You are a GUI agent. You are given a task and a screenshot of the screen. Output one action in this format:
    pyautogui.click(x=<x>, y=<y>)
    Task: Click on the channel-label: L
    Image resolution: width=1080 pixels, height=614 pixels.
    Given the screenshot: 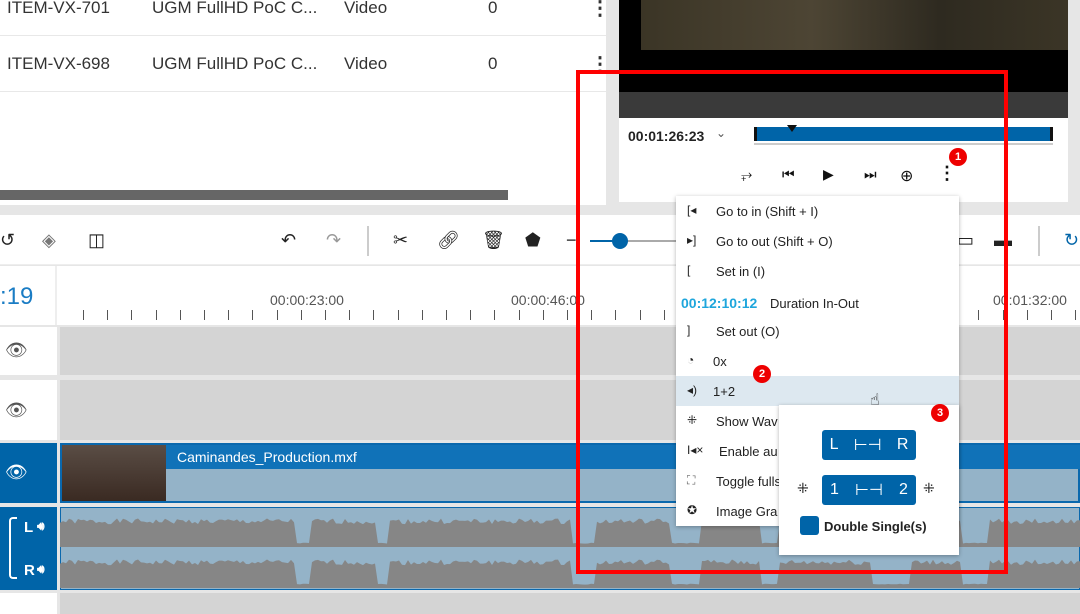 What is the action you would take?
    pyautogui.click(x=29, y=527)
    